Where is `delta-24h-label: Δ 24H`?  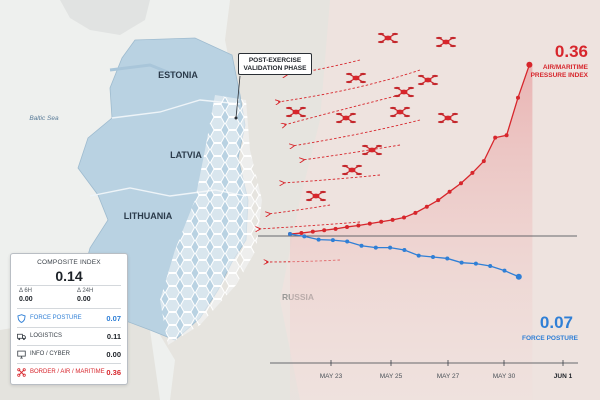
delta-24h-label: Δ 24H is located at coordinates (85, 291).